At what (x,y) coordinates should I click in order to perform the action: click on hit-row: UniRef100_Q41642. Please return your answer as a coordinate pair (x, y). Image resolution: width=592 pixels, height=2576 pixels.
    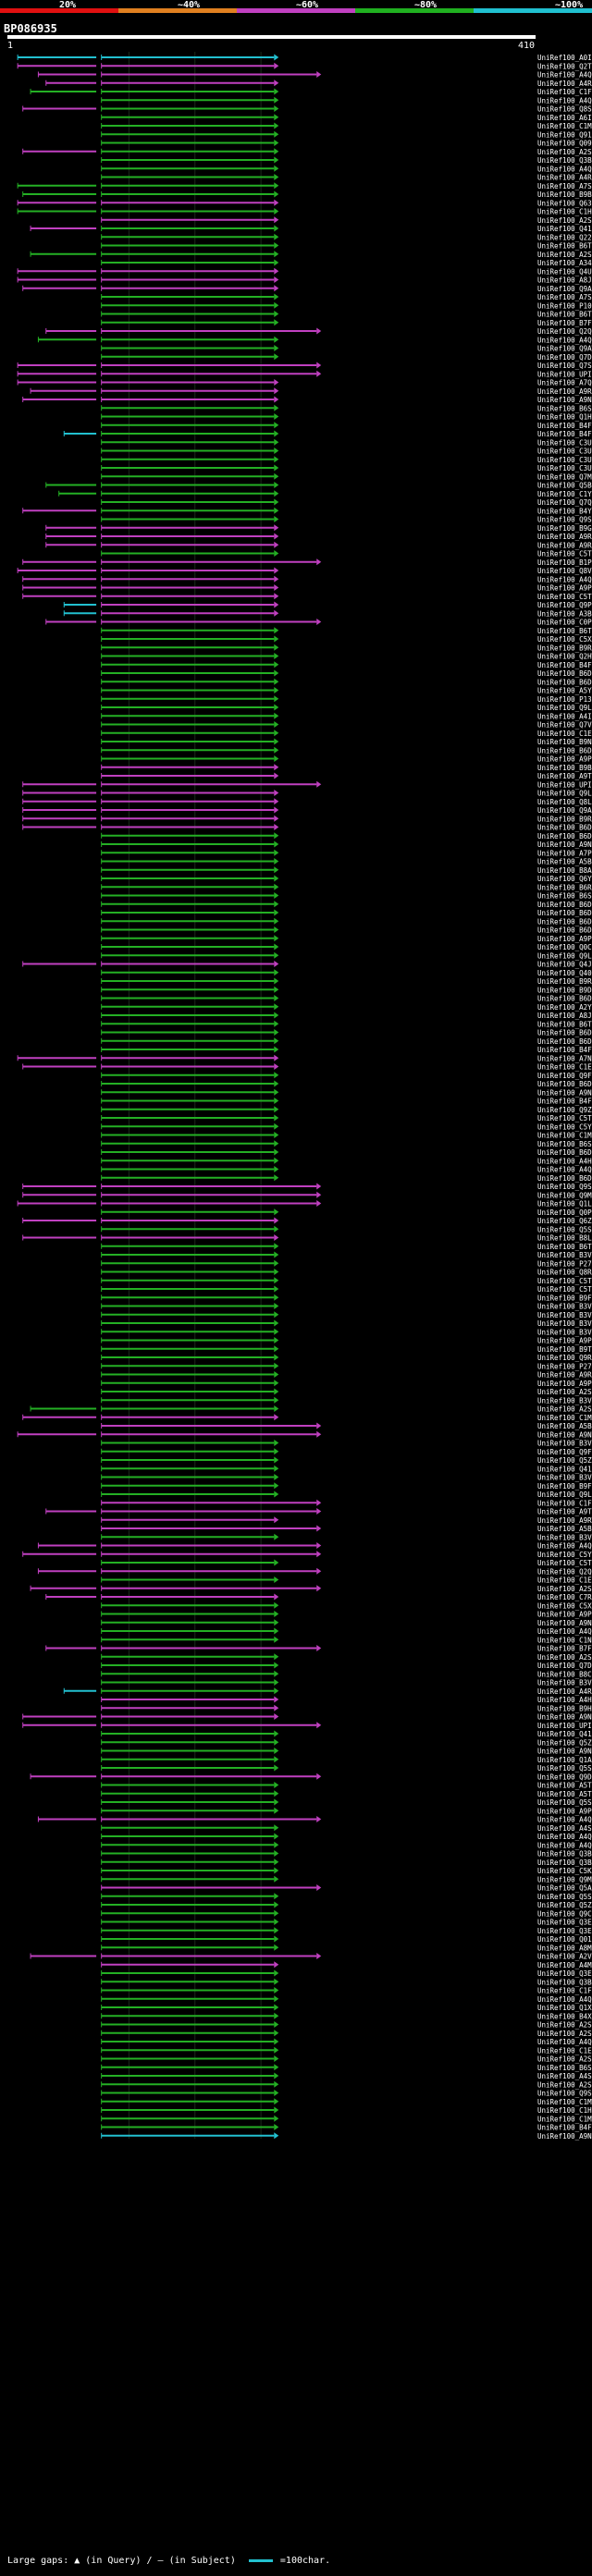
    Looking at the image, I should click on (347, 1734).